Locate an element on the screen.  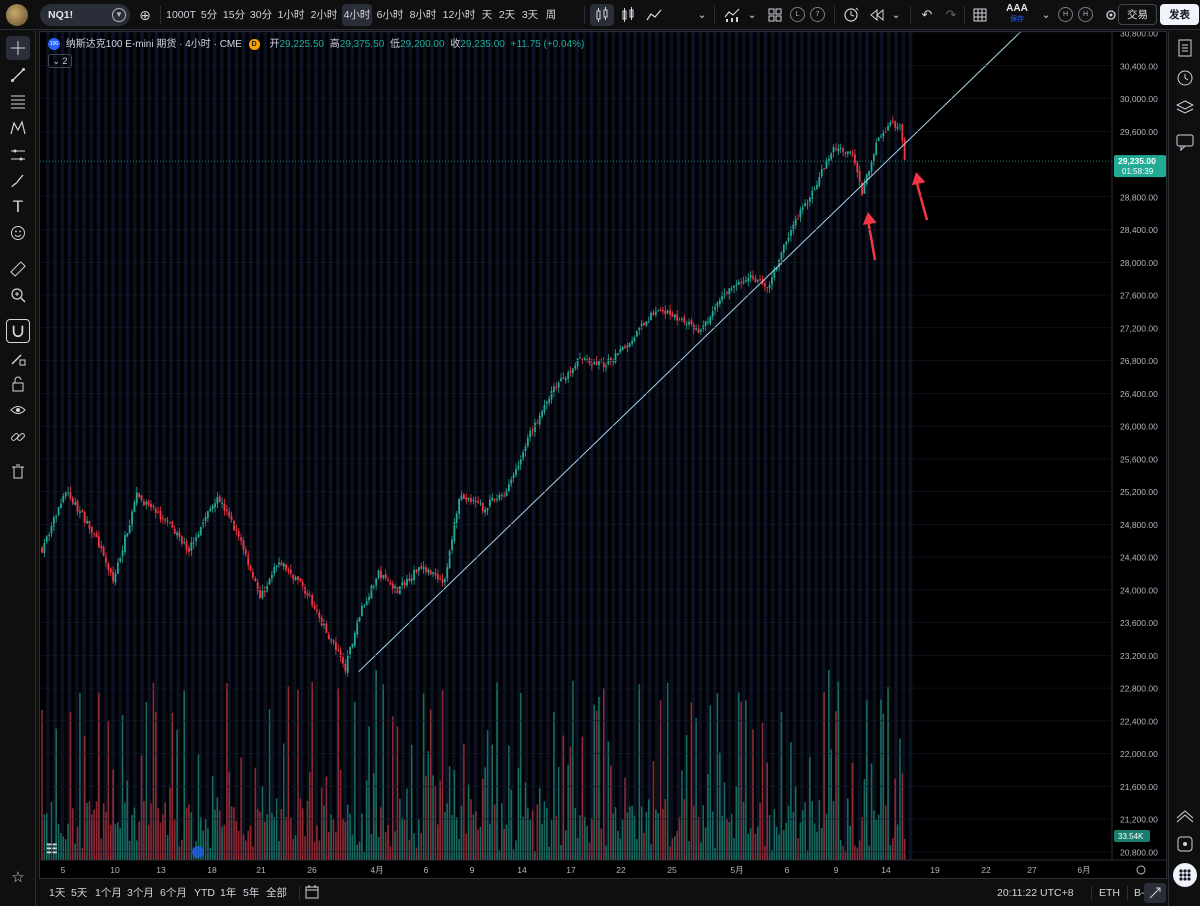
compare-add-icon: ⊕ is located at coordinates (145, 15).